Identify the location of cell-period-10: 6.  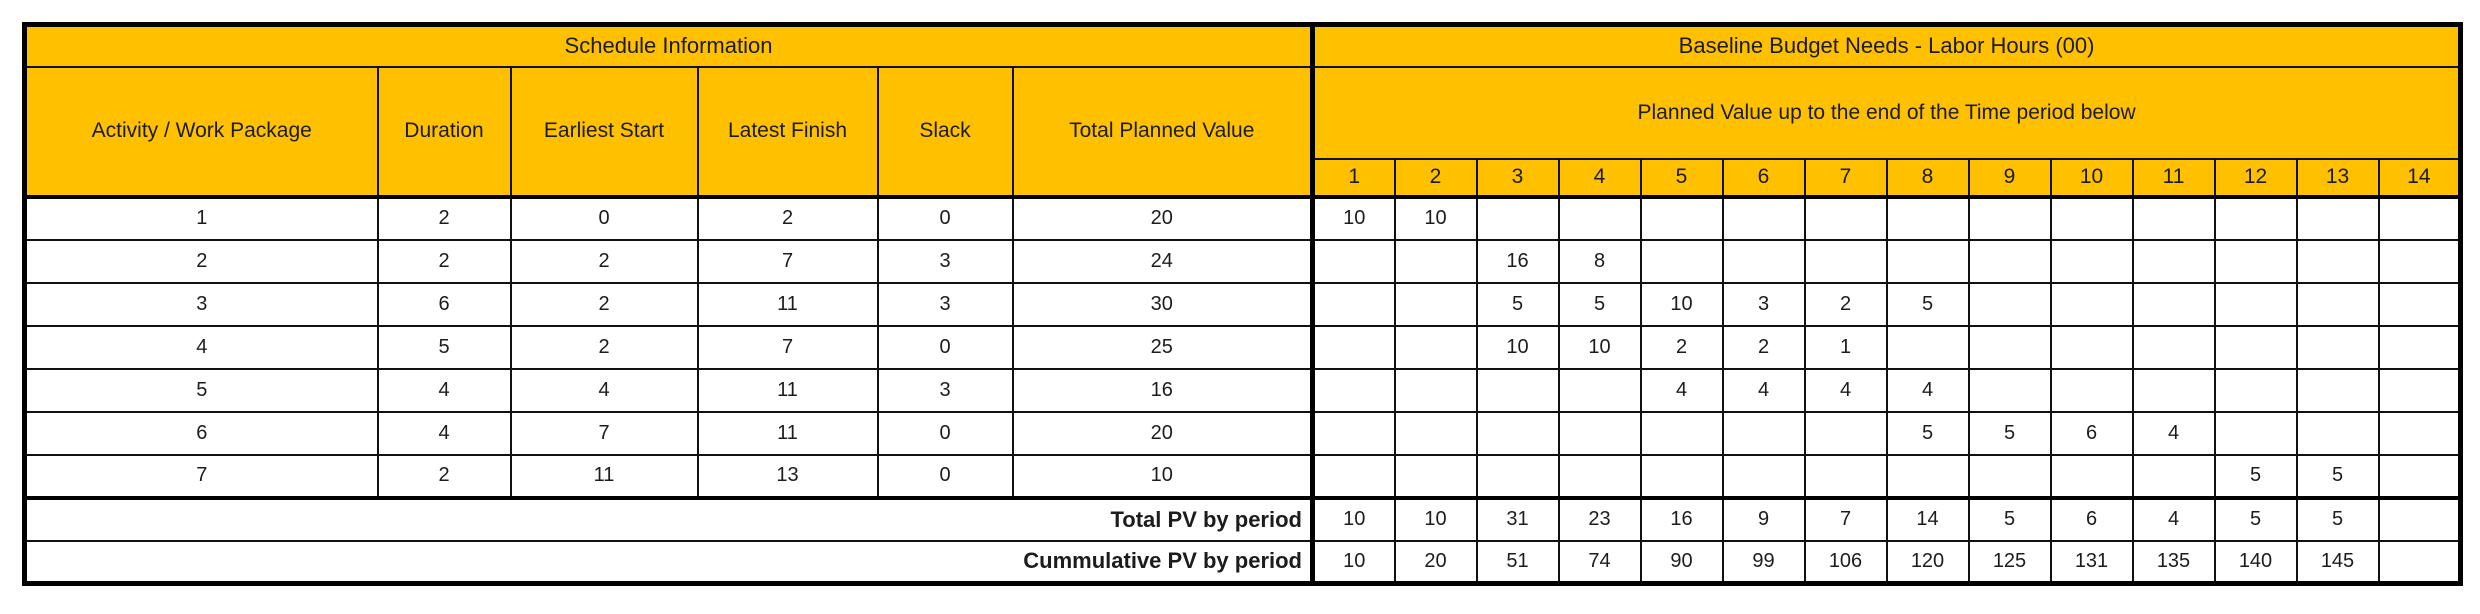
(2091, 433).